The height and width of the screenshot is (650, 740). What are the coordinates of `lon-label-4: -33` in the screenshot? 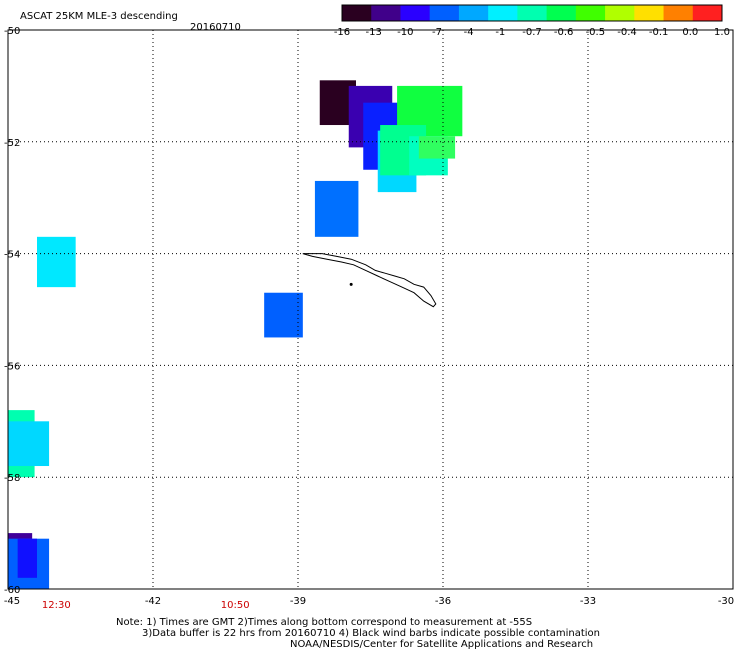 It's located at (588, 601).